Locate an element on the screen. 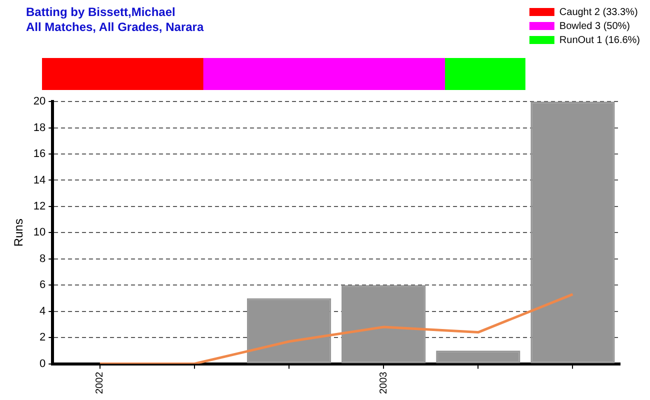 This screenshot has height=400, width=650. y-tick-label: 16 is located at coordinates (39, 154).